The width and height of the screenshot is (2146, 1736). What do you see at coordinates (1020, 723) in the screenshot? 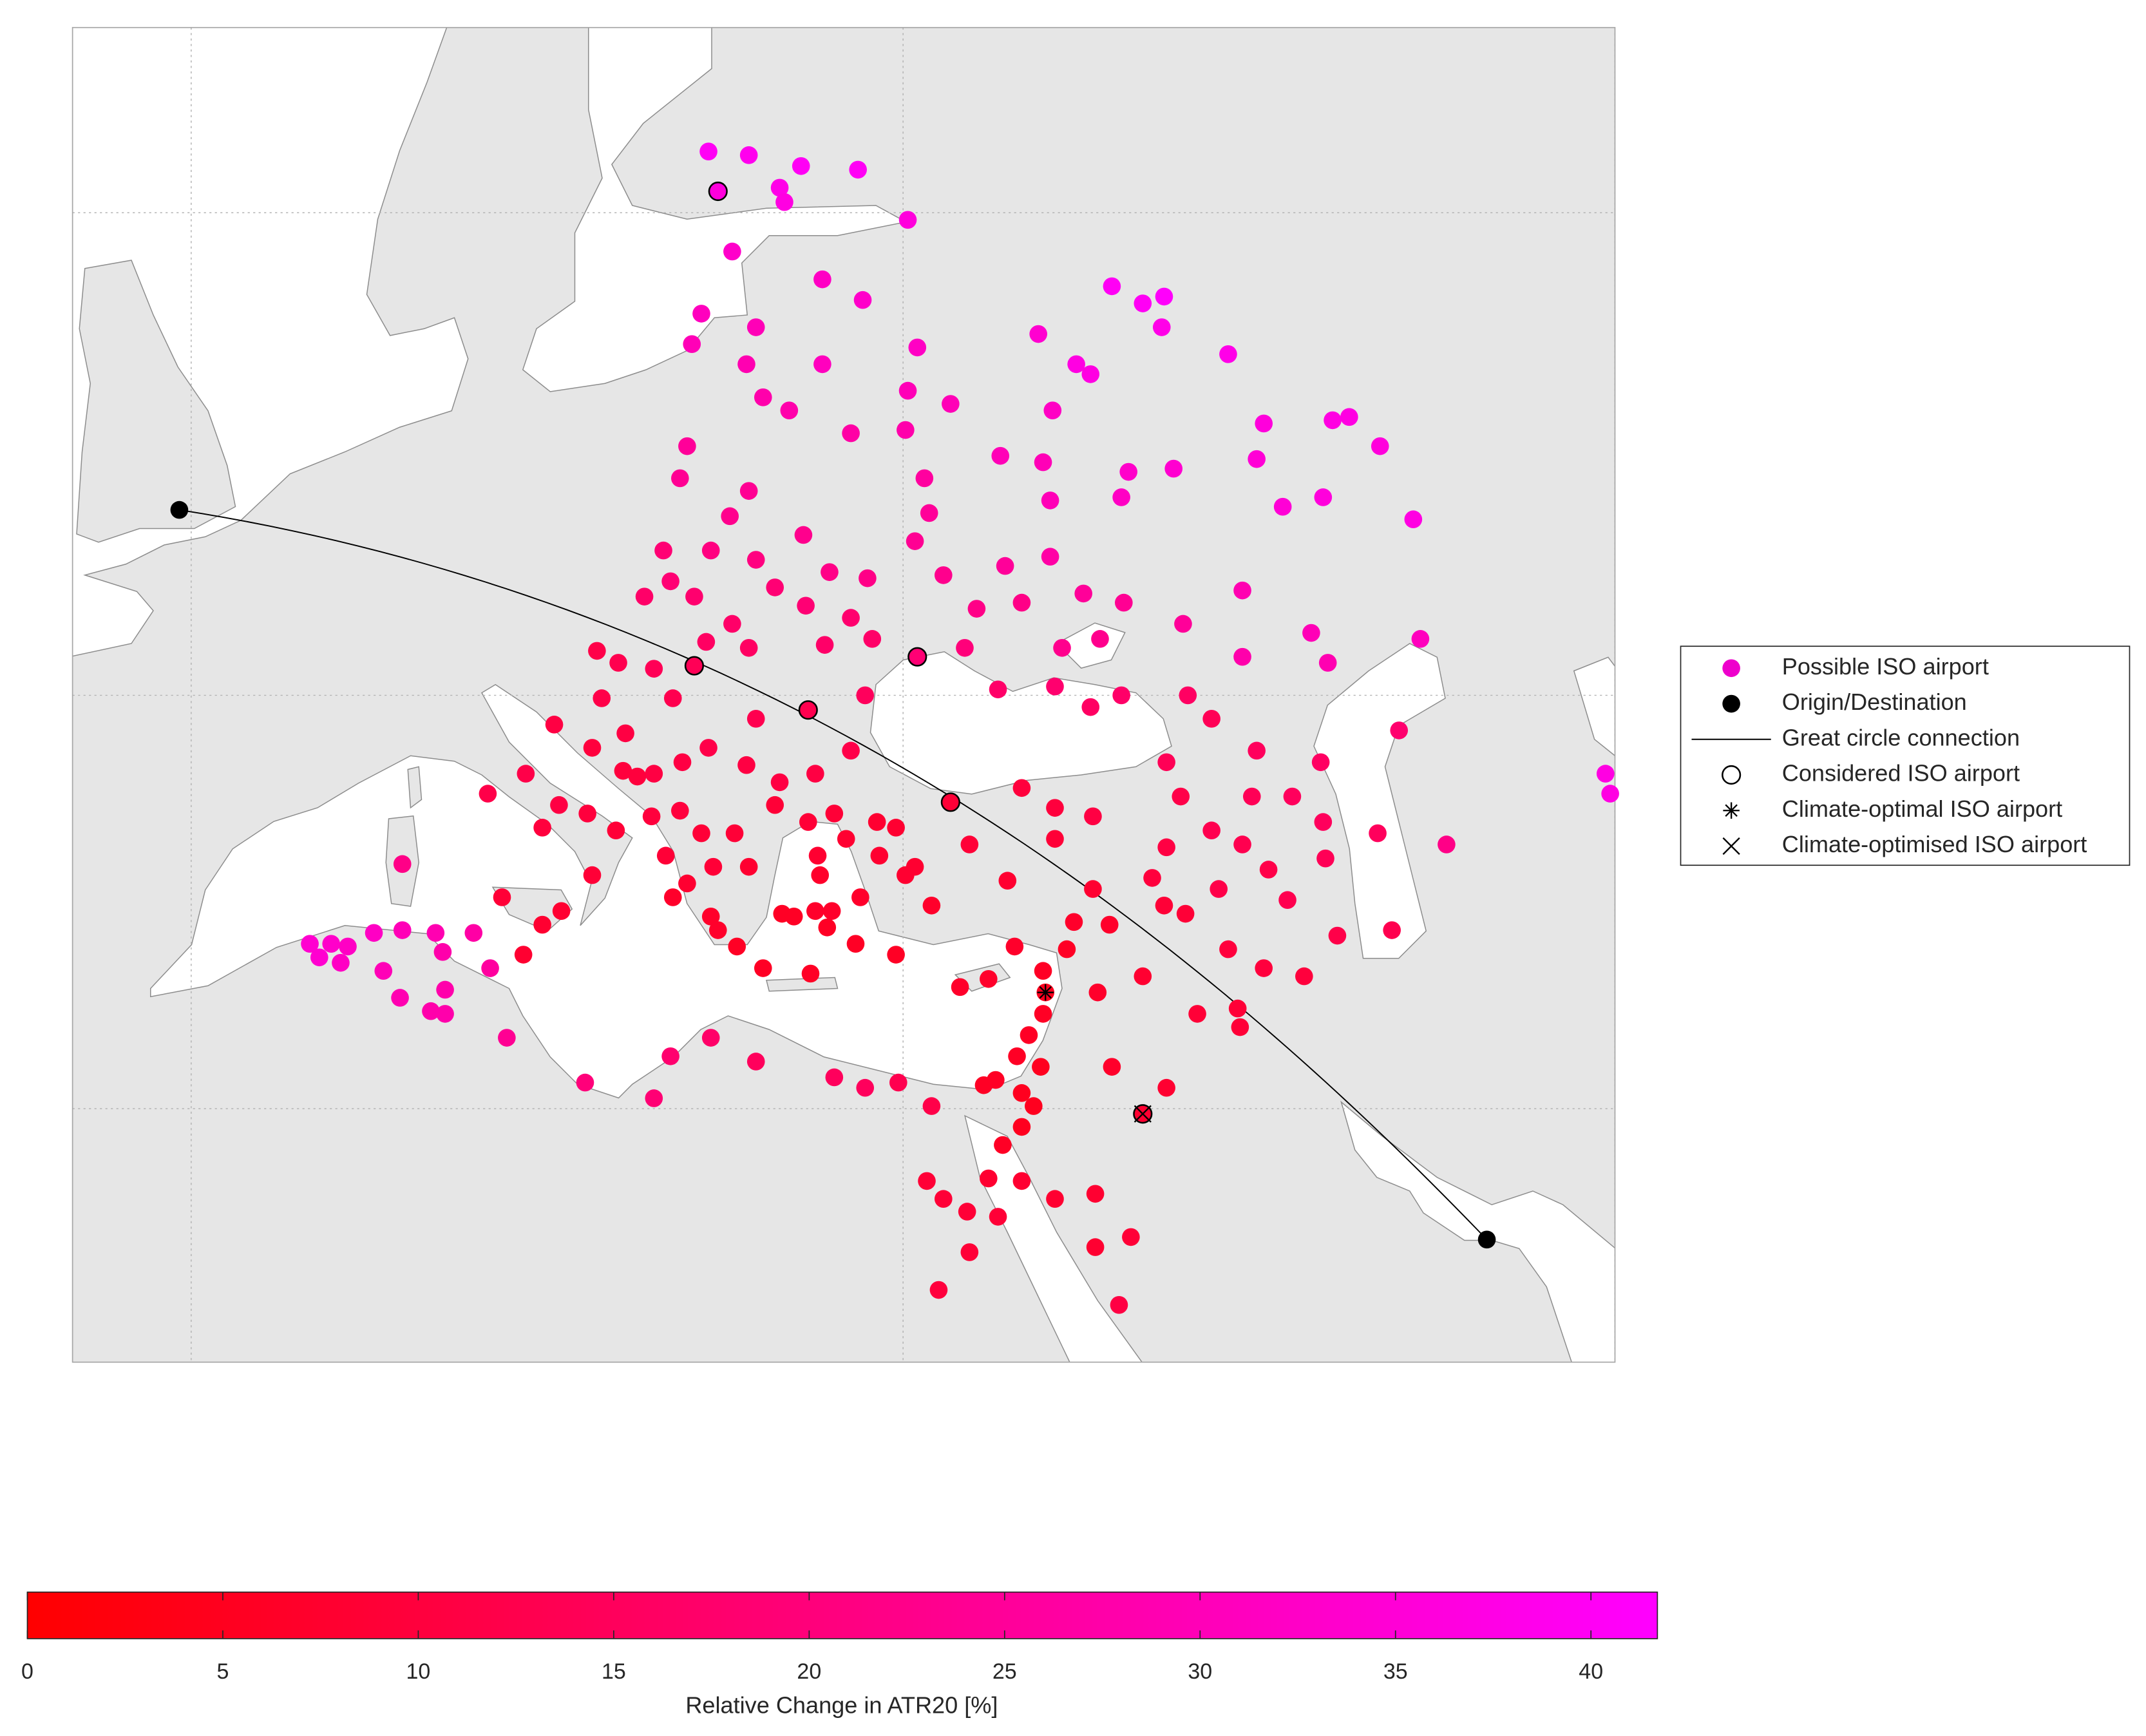
I see `black-sea` at bounding box center [1020, 723].